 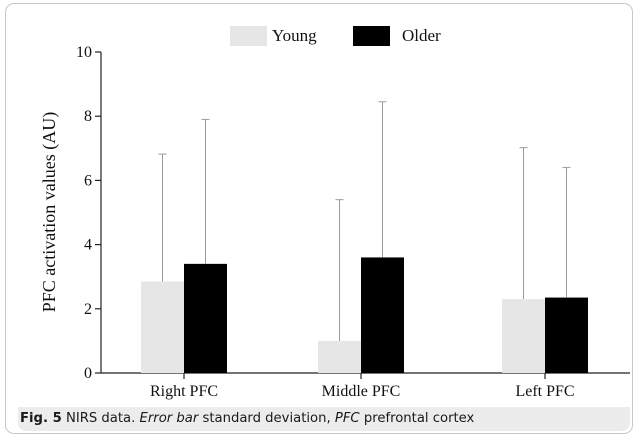 I want to click on caption-text-1: NIRS data., so click(x=100, y=418).